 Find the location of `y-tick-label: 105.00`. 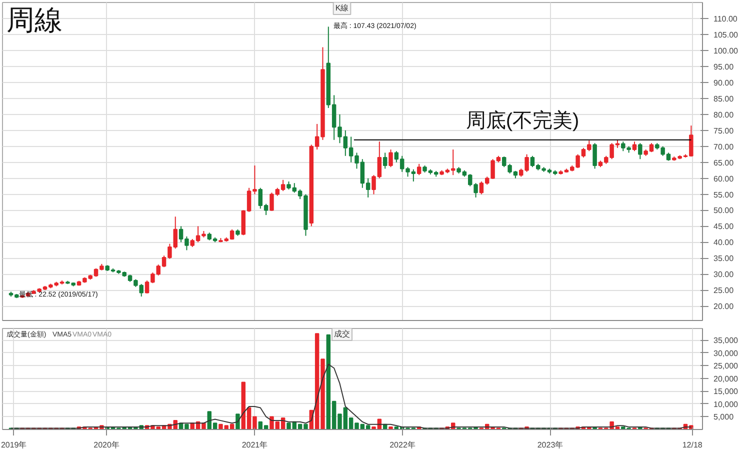

y-tick-label: 105.00 is located at coordinates (726, 35).